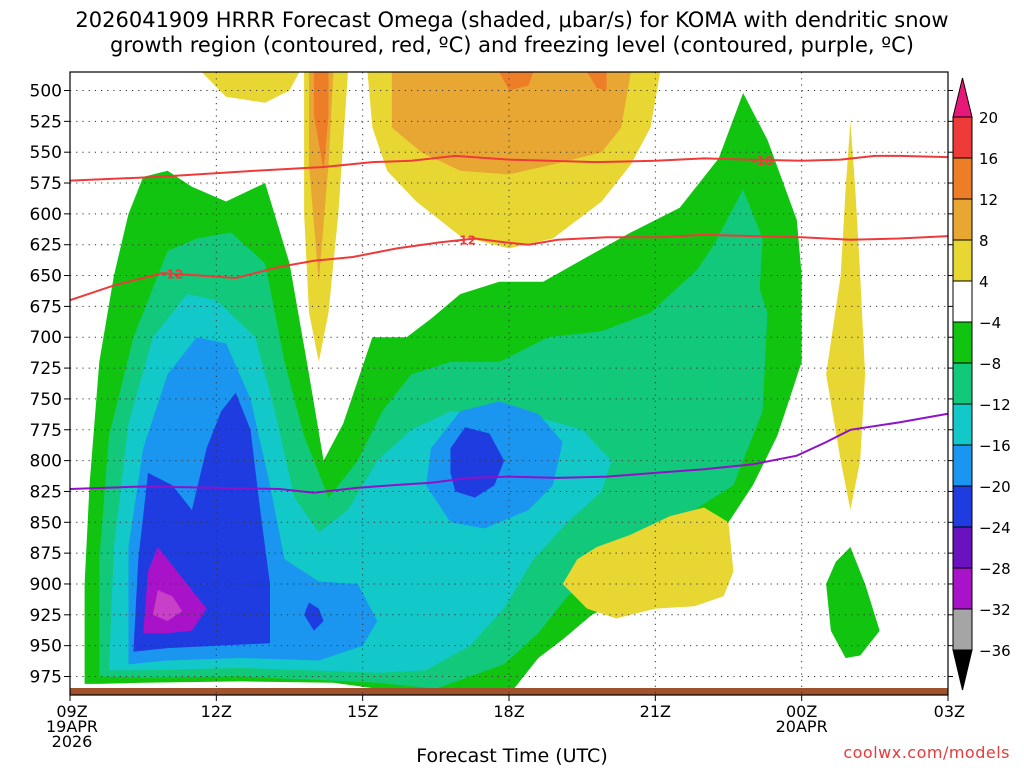 The height and width of the screenshot is (768, 1024). What do you see at coordinates (46, 492) in the screenshot?
I see `ytick-label-825: 825` at bounding box center [46, 492].